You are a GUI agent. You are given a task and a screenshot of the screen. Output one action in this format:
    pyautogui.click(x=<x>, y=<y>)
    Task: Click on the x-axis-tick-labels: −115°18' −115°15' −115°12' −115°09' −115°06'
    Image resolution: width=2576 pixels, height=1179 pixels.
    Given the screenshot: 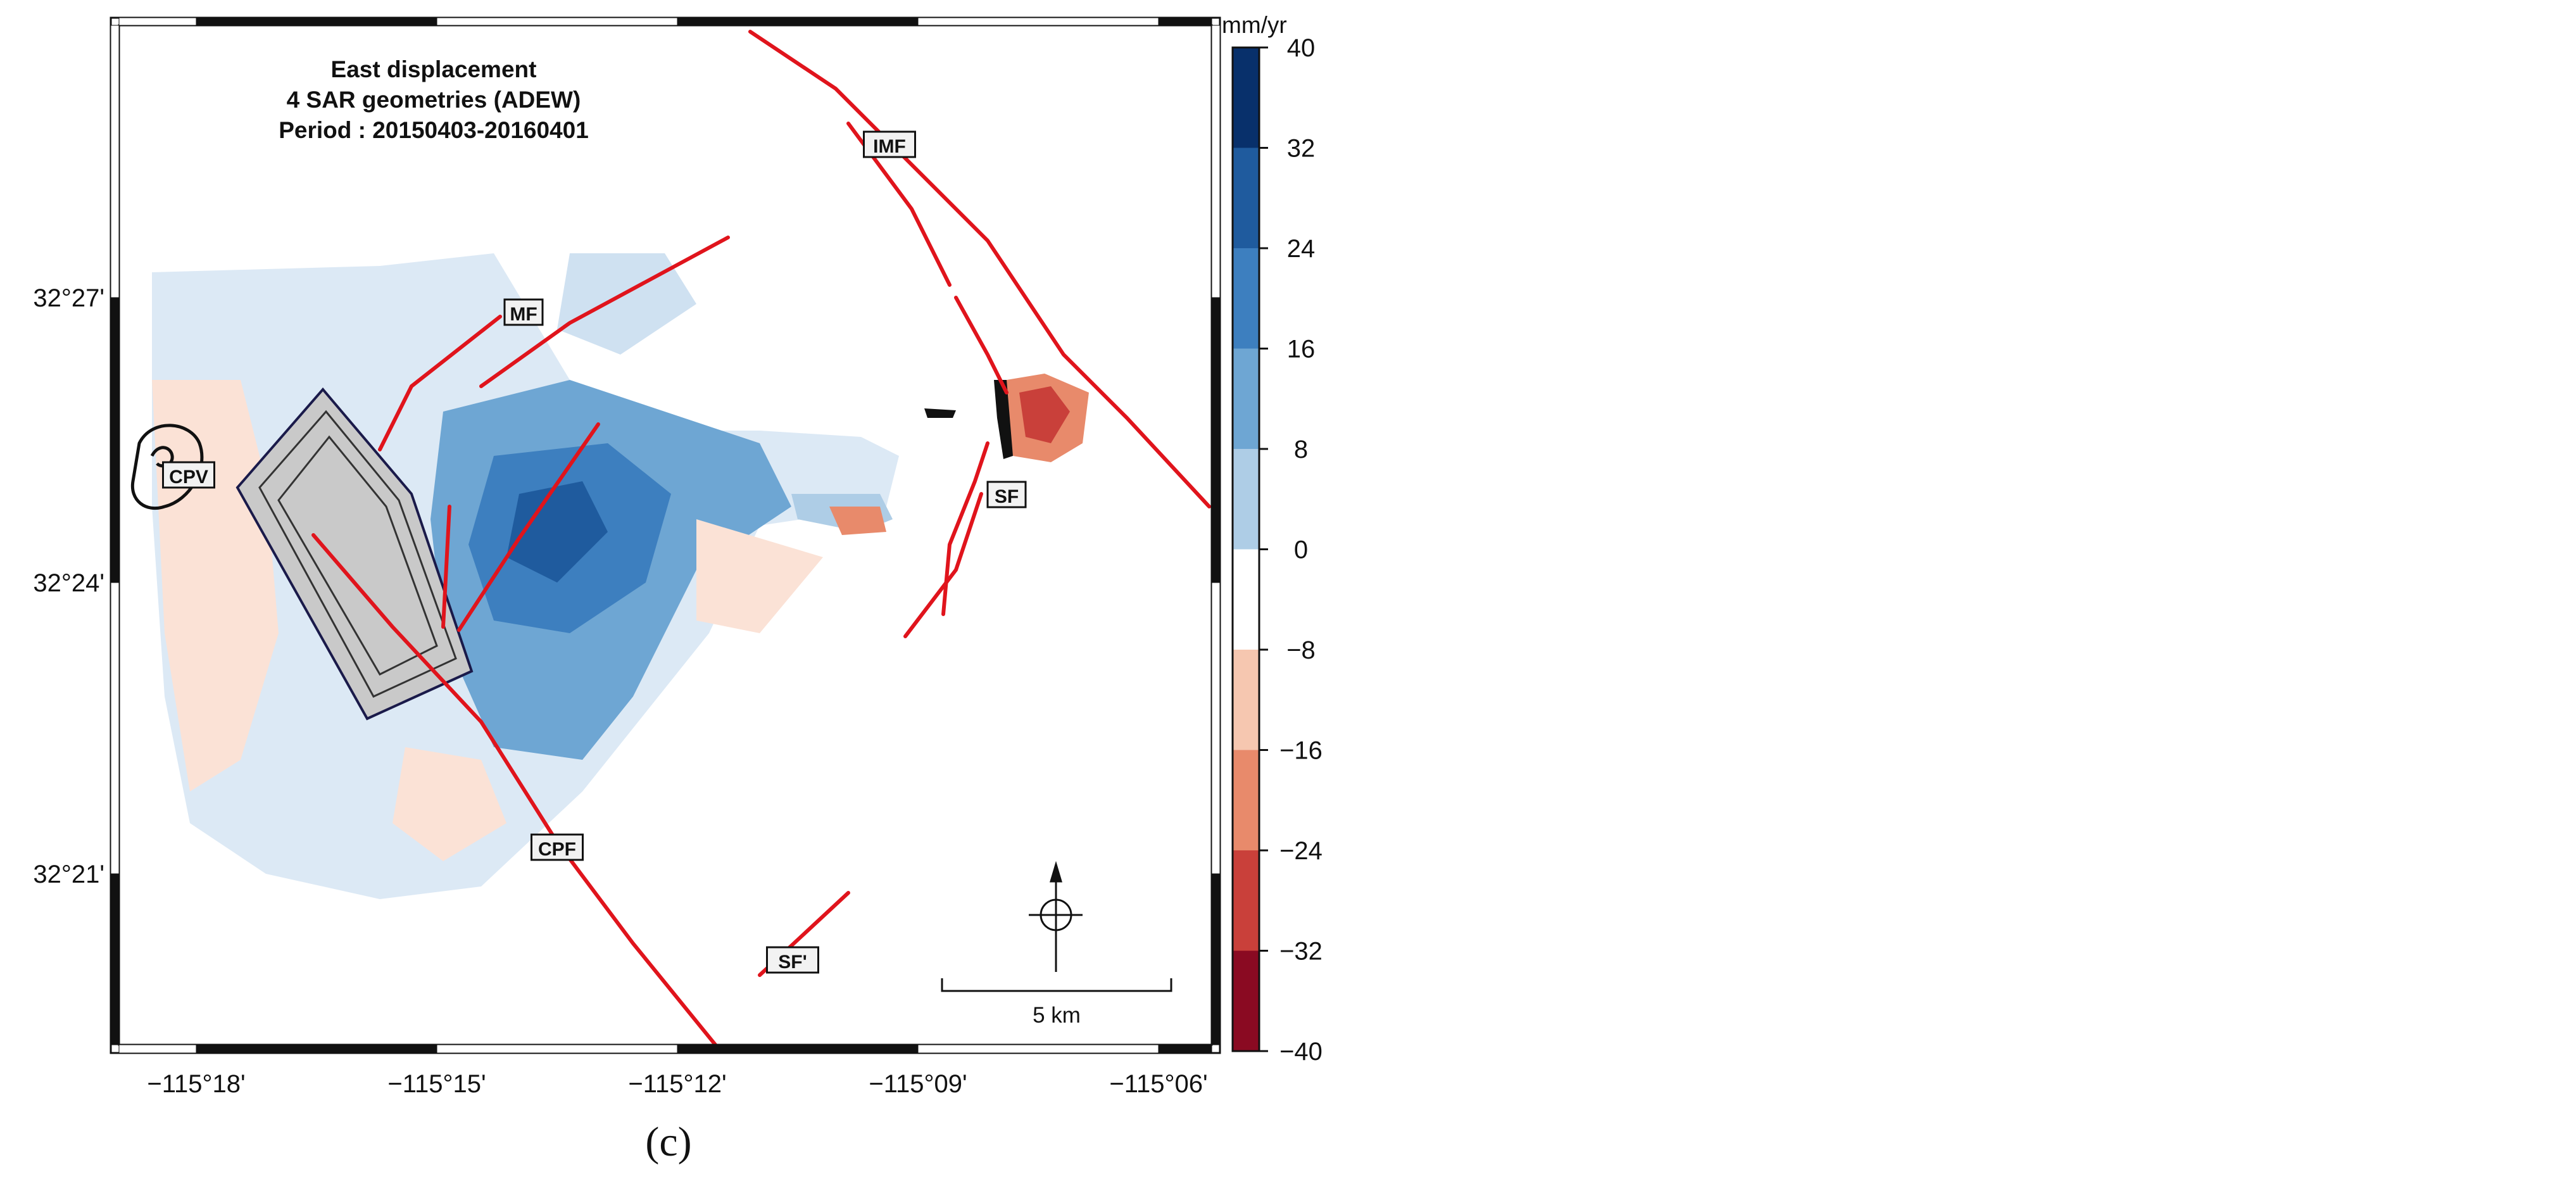 What is the action you would take?
    pyautogui.click(x=677, y=1084)
    